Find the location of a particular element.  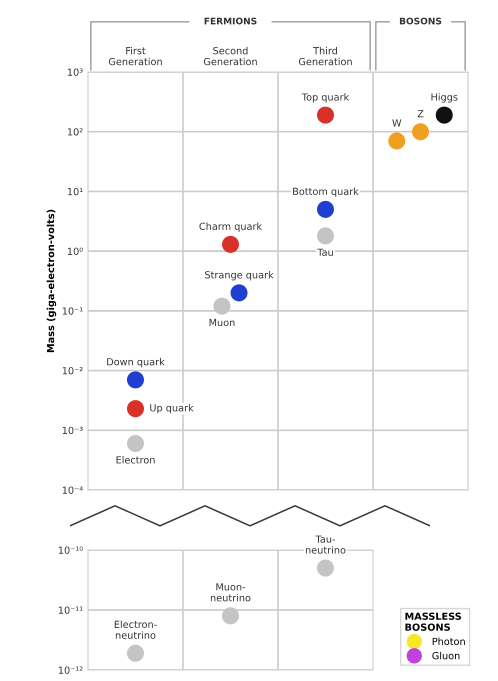

y-tick-label: 10¹ is located at coordinates (75, 192).